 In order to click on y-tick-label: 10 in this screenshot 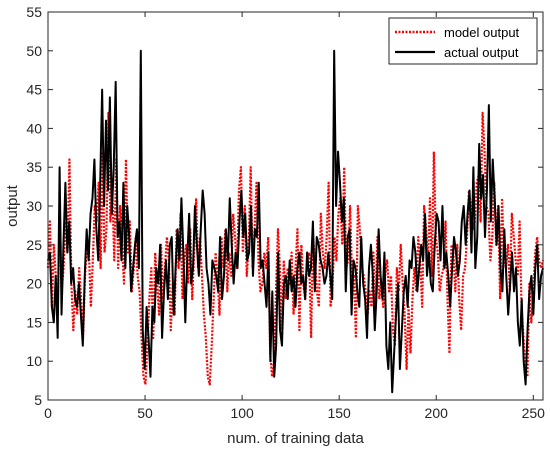, I will do `click(34, 361)`.